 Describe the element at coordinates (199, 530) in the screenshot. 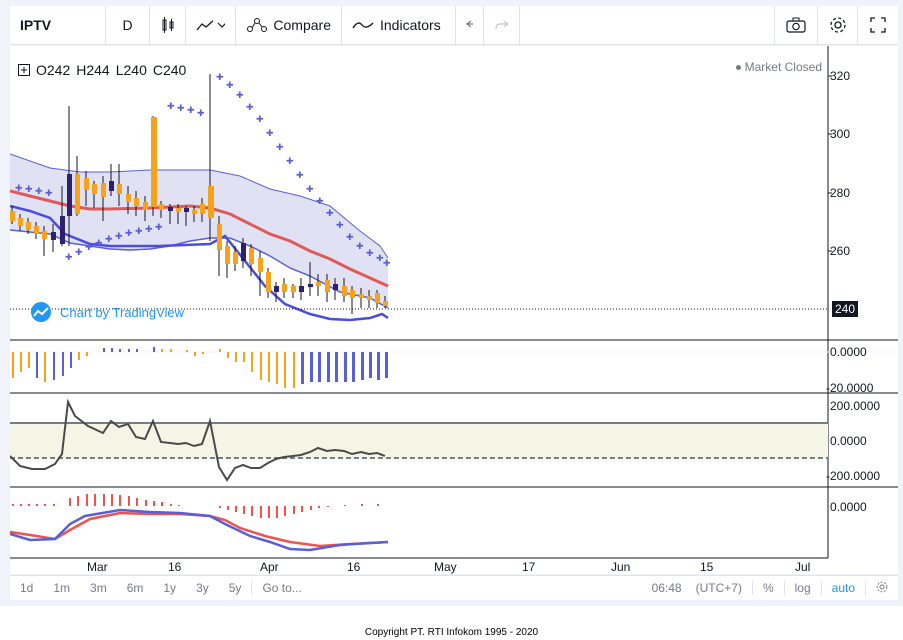

I see `macd-line` at that location.